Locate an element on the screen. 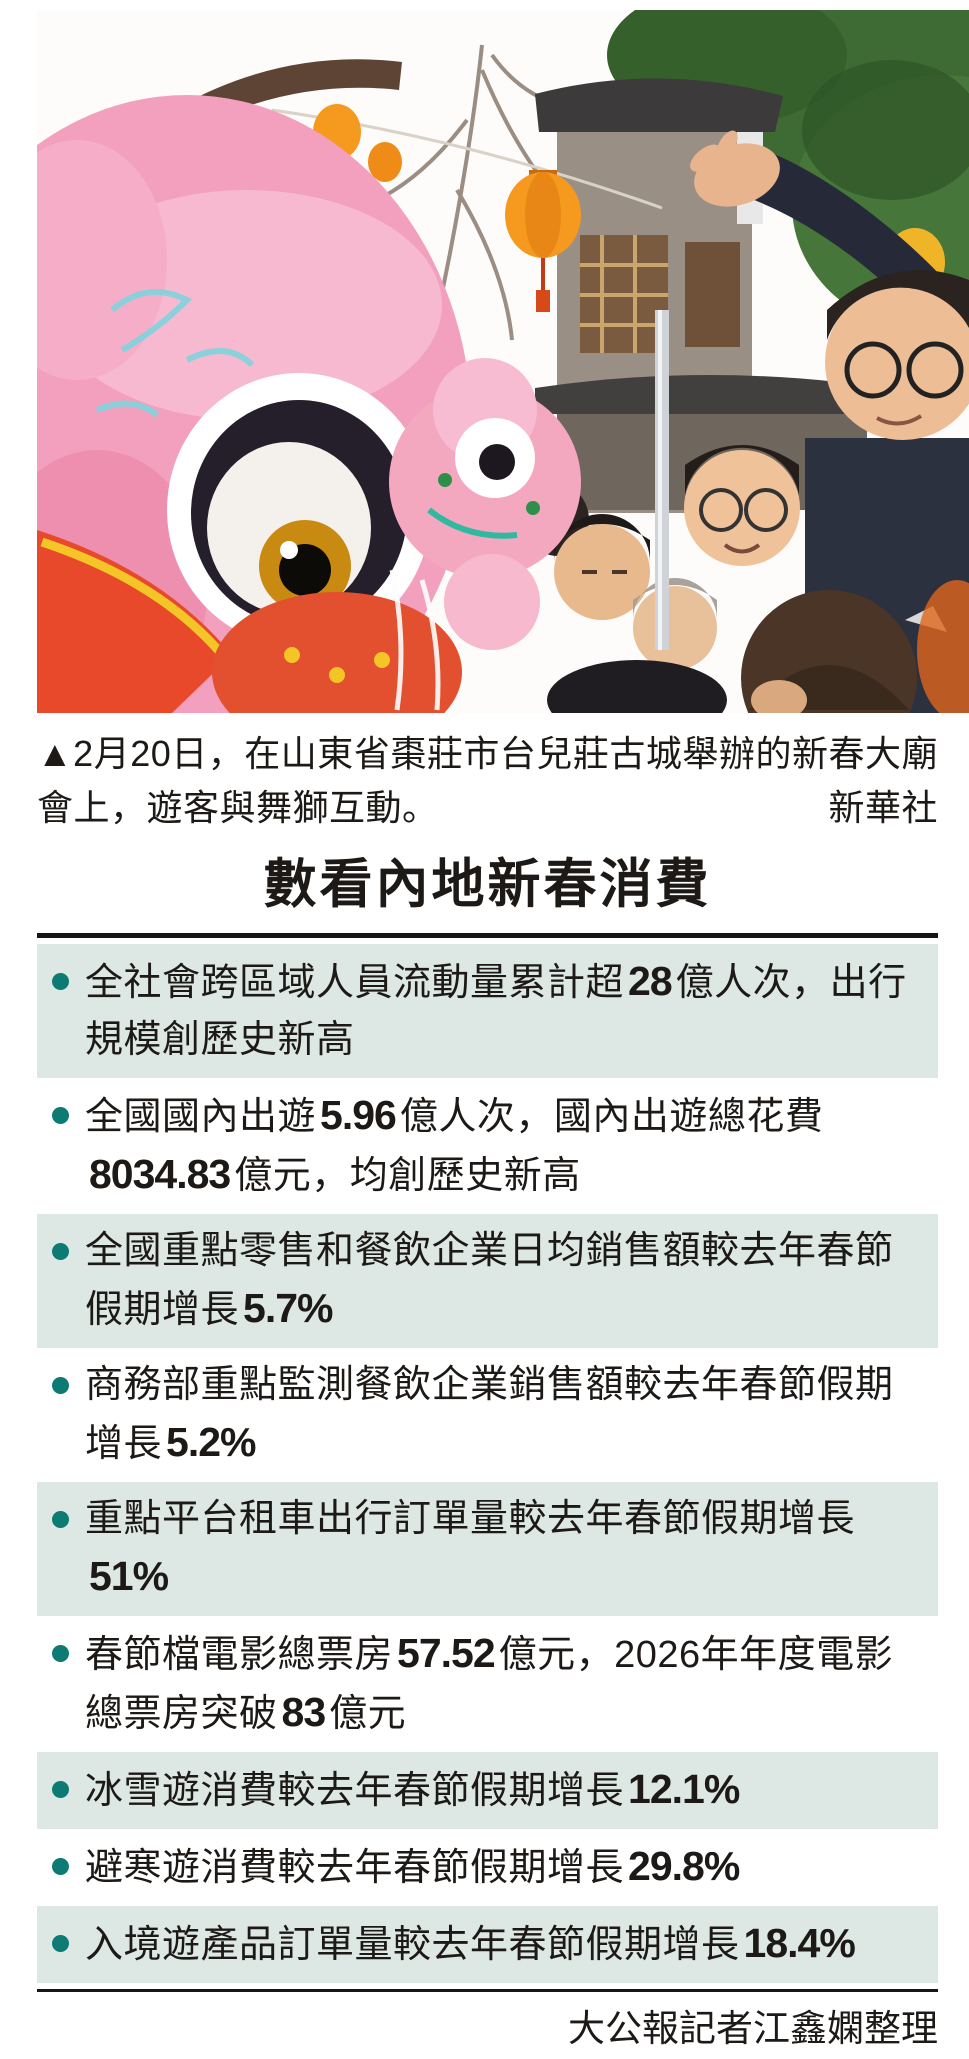 Image resolution: width=969 pixels, height=2059 pixels. woman-with-glasses is located at coordinates (742, 505).